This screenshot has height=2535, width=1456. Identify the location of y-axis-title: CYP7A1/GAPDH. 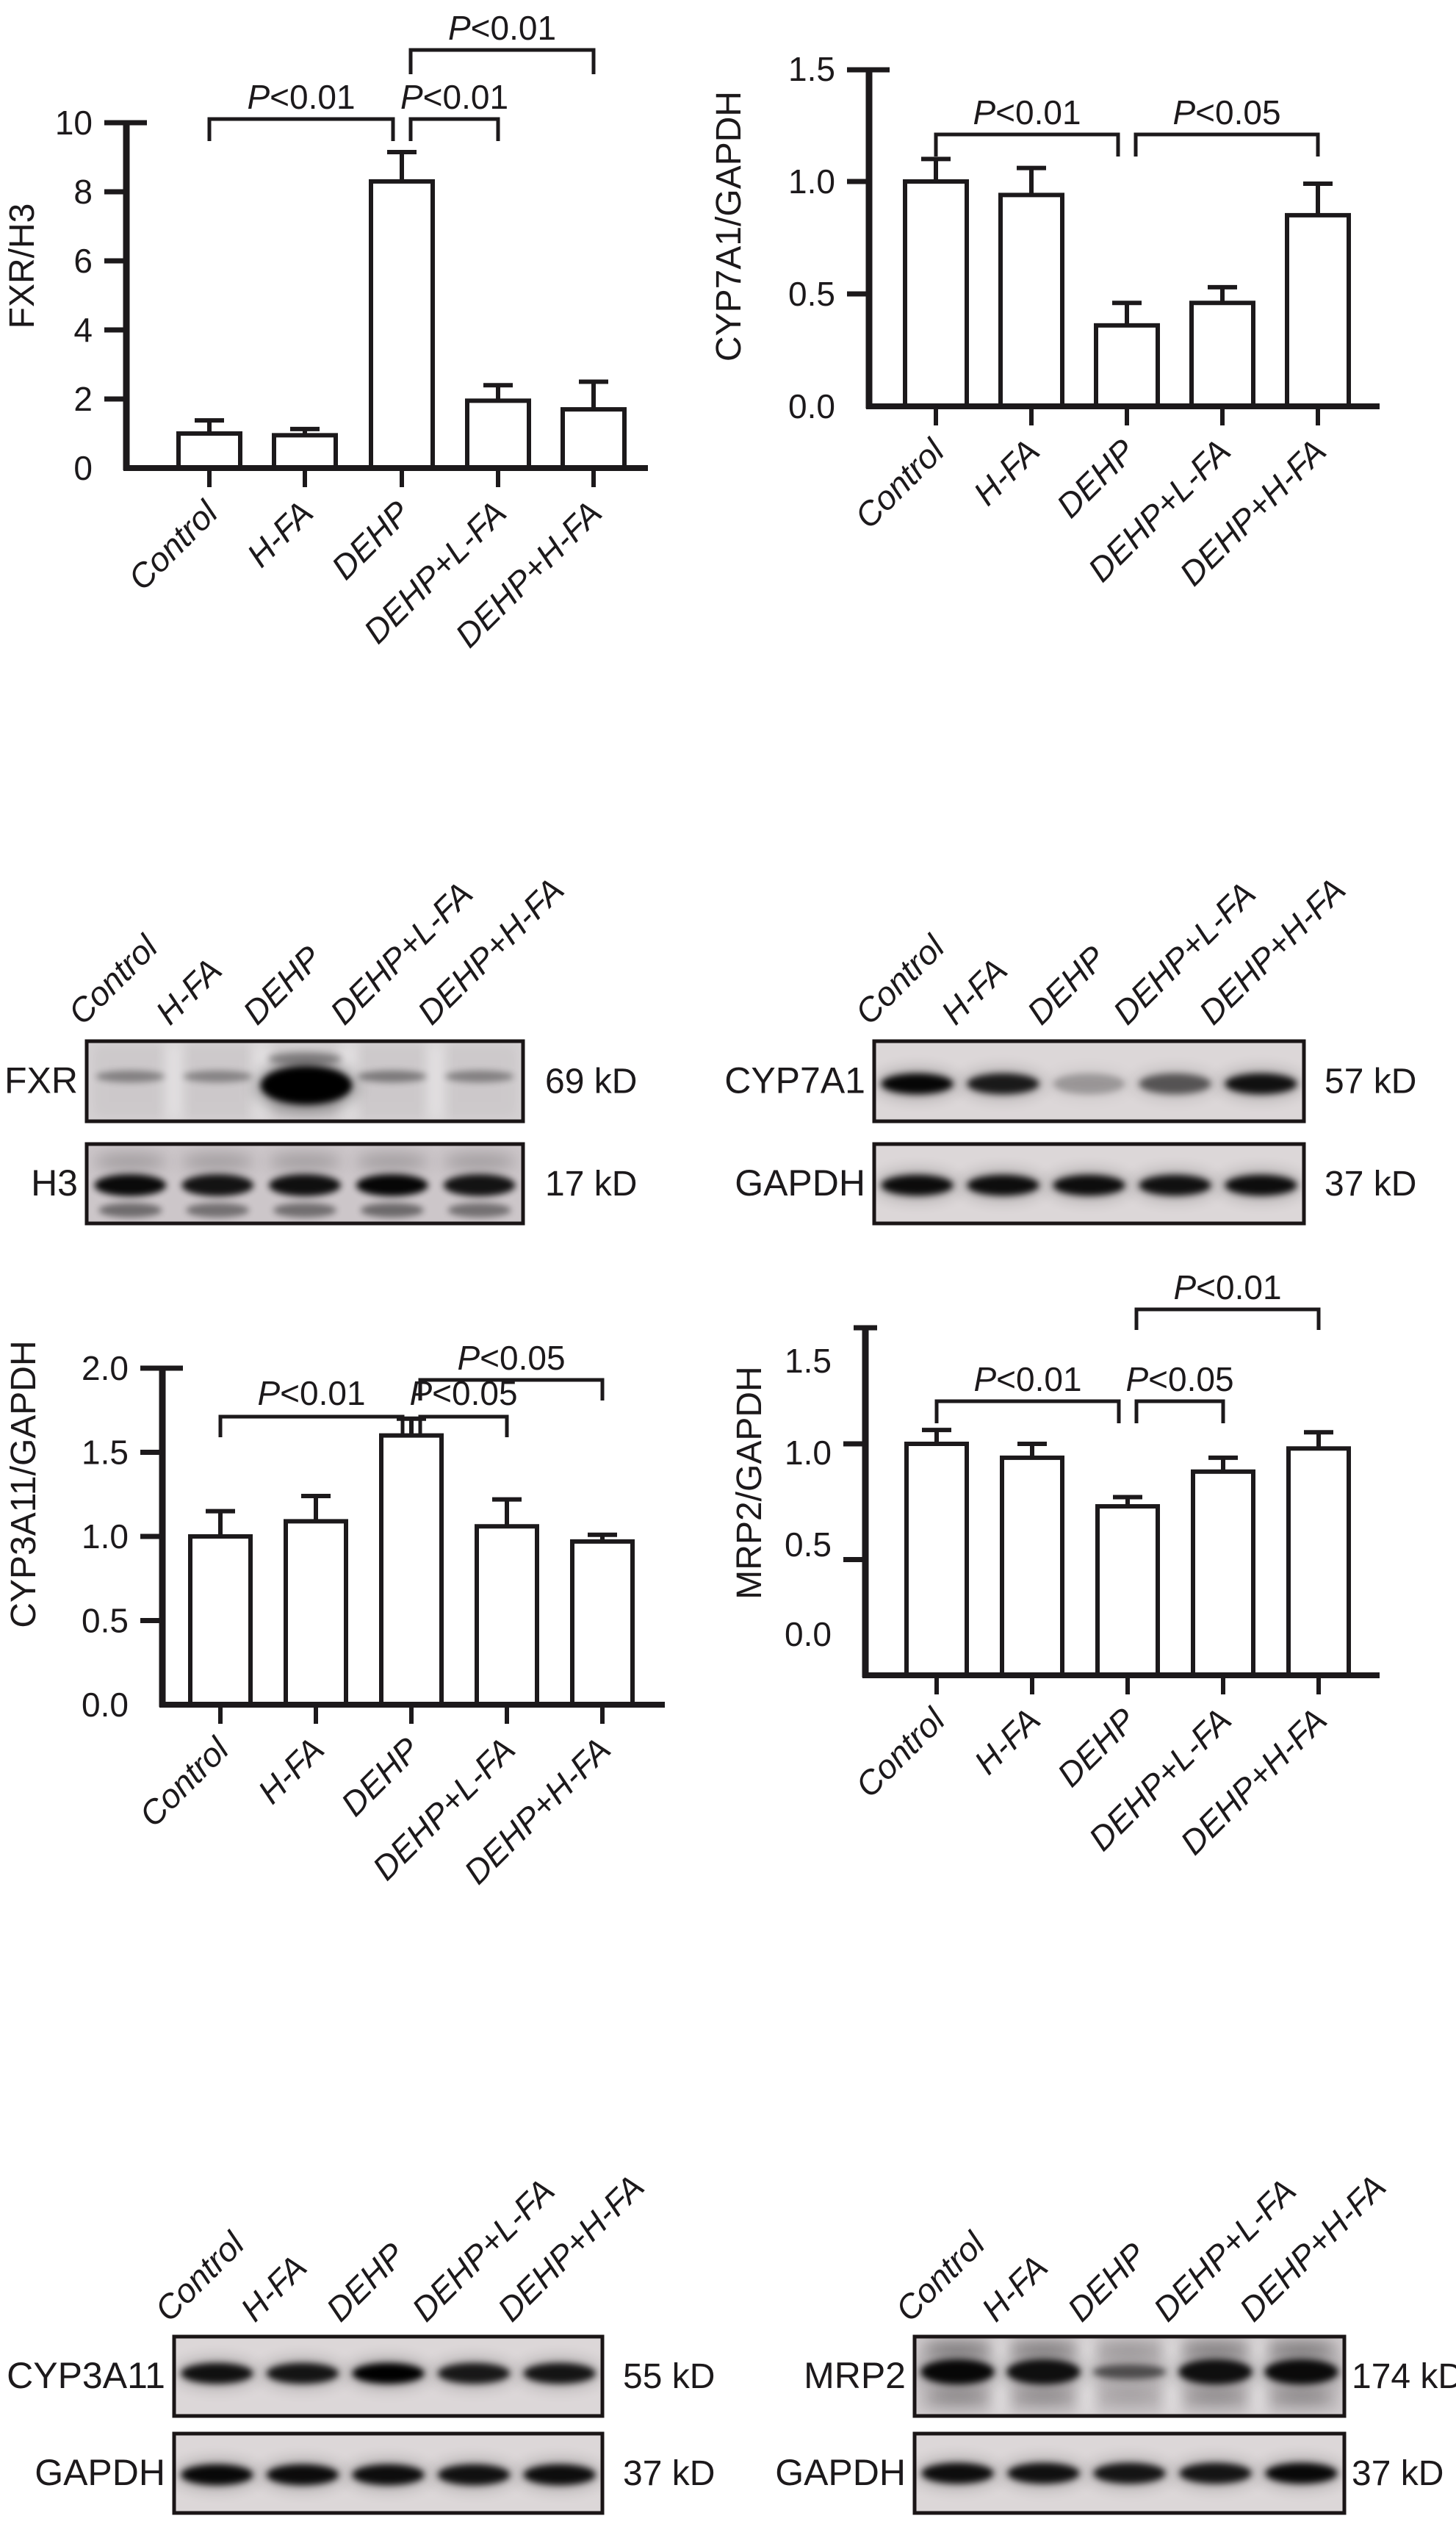
(729, 226).